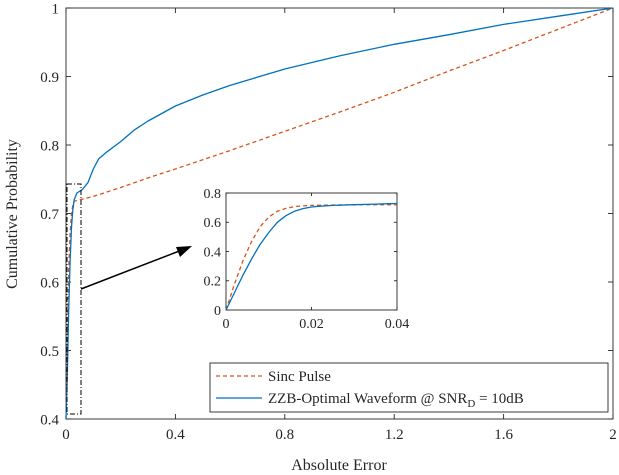 The height and width of the screenshot is (475, 619). I want to click on inset-series-line-zzb, so click(311, 256).